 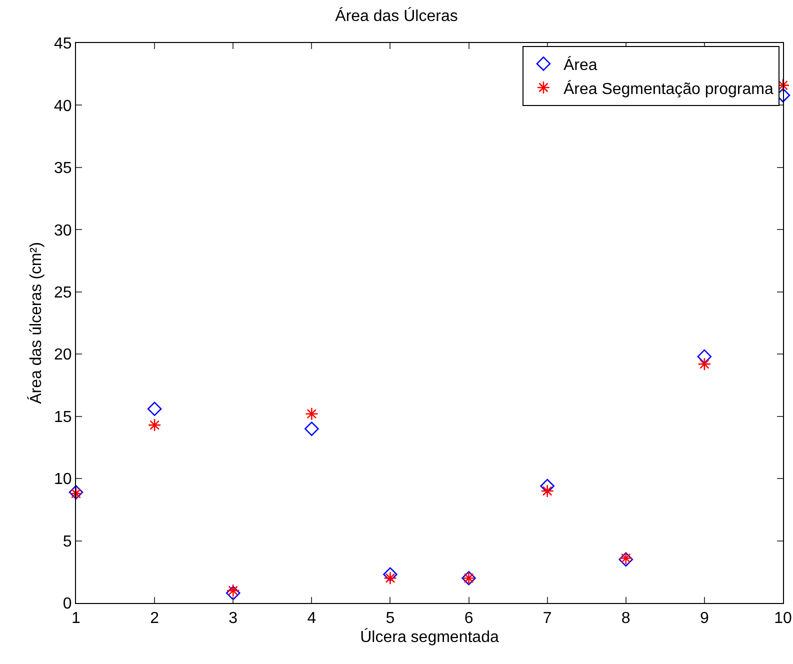 I want to click on x-tick-label: 3, so click(x=233, y=619).